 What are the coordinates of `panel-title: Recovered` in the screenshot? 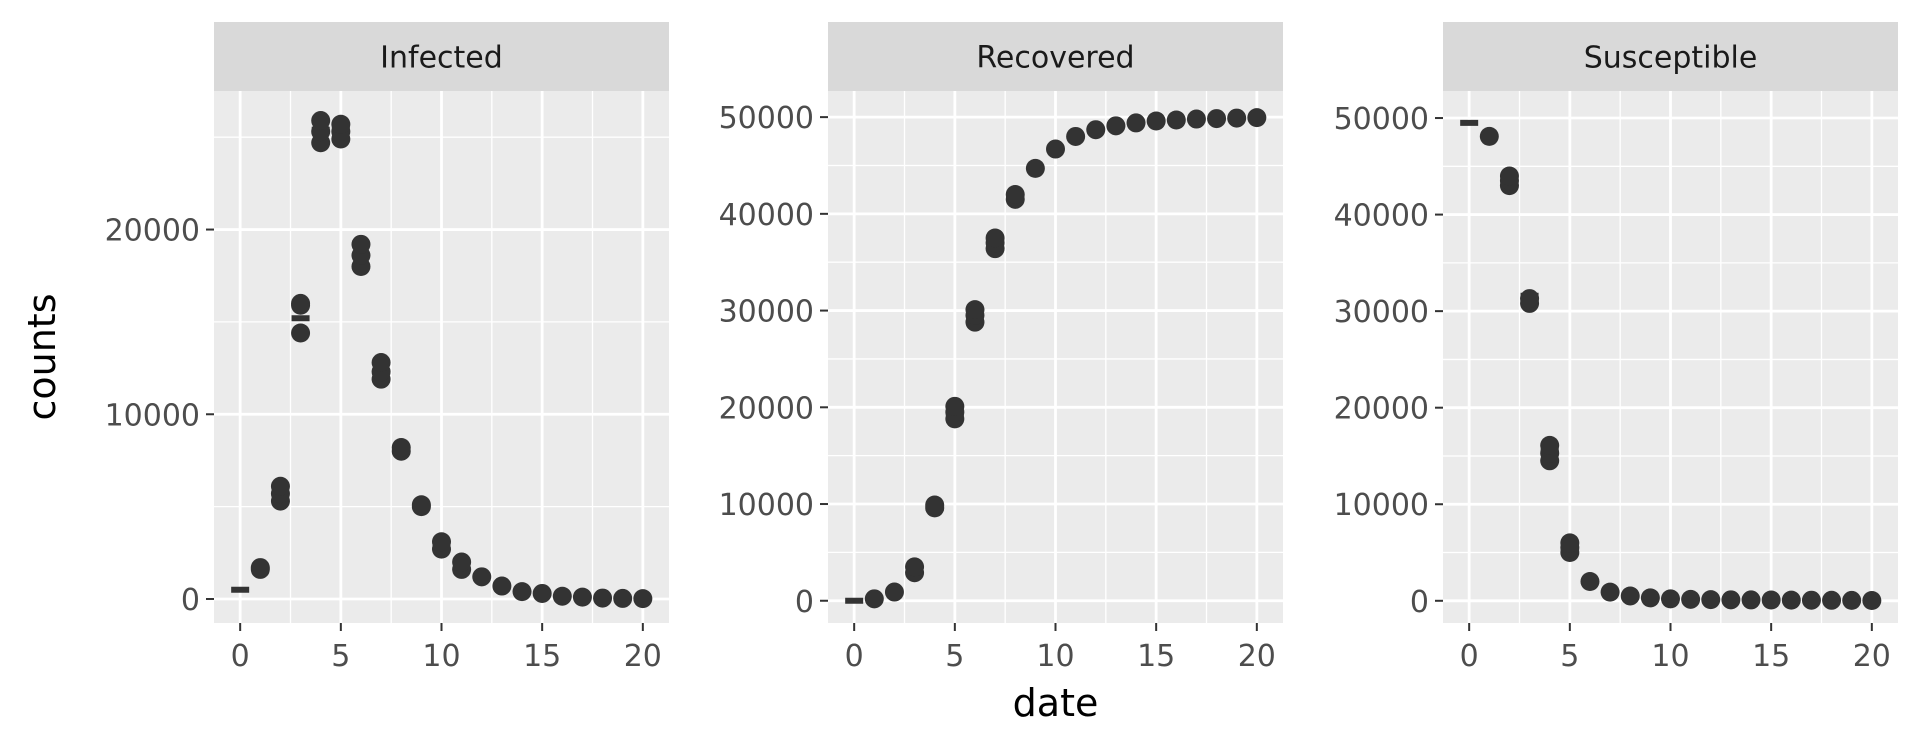 It's located at (1055, 58).